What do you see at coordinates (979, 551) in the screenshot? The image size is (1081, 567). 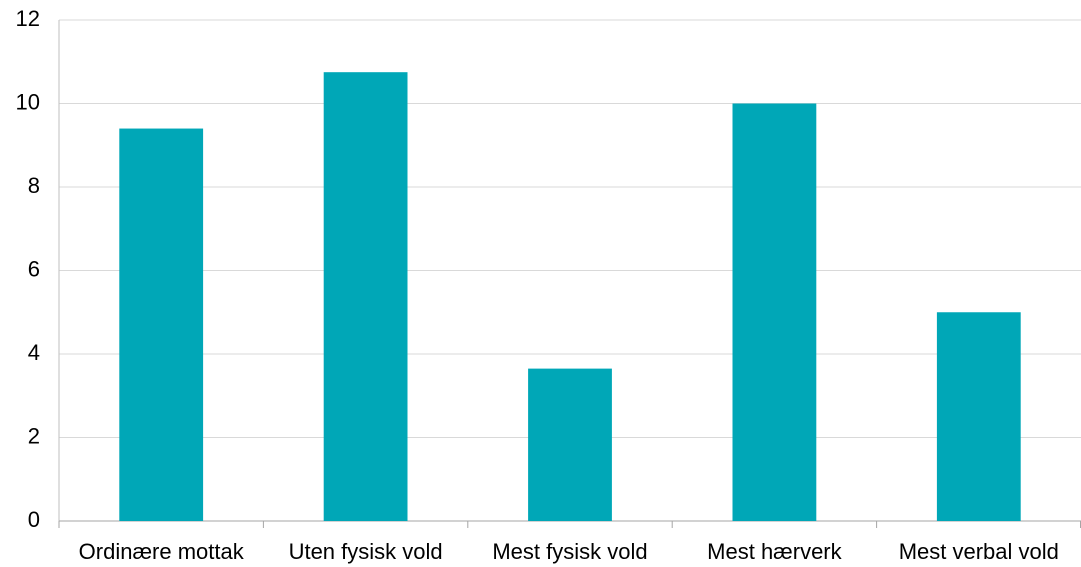 I see `x-tick-label: Mest verbal vold` at bounding box center [979, 551].